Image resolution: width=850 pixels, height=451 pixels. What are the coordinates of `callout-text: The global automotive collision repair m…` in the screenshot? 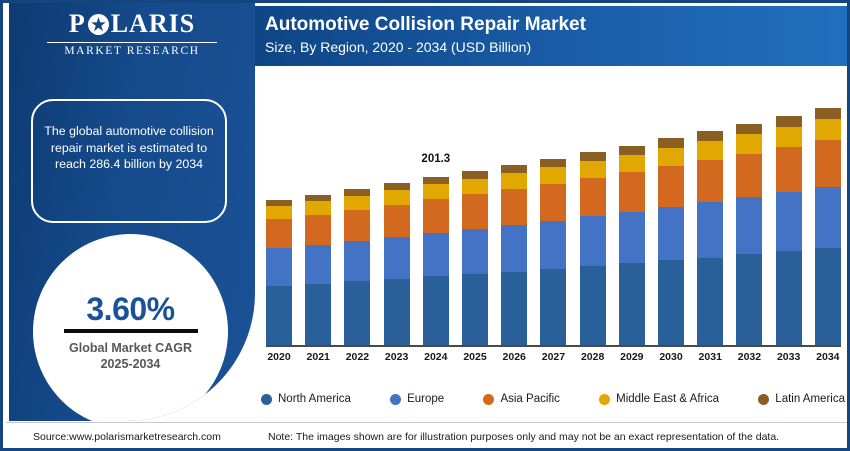 It's located at (129, 147).